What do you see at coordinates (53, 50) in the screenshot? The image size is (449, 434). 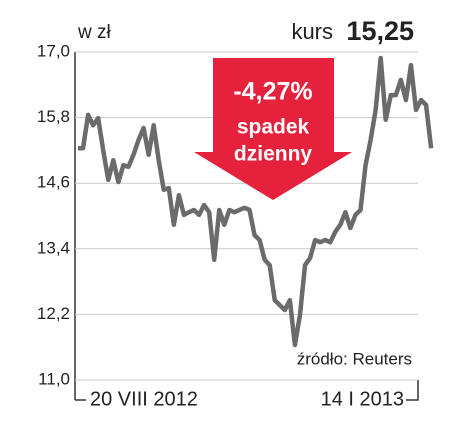 I see `y-tick-label: 17,0` at bounding box center [53, 50].